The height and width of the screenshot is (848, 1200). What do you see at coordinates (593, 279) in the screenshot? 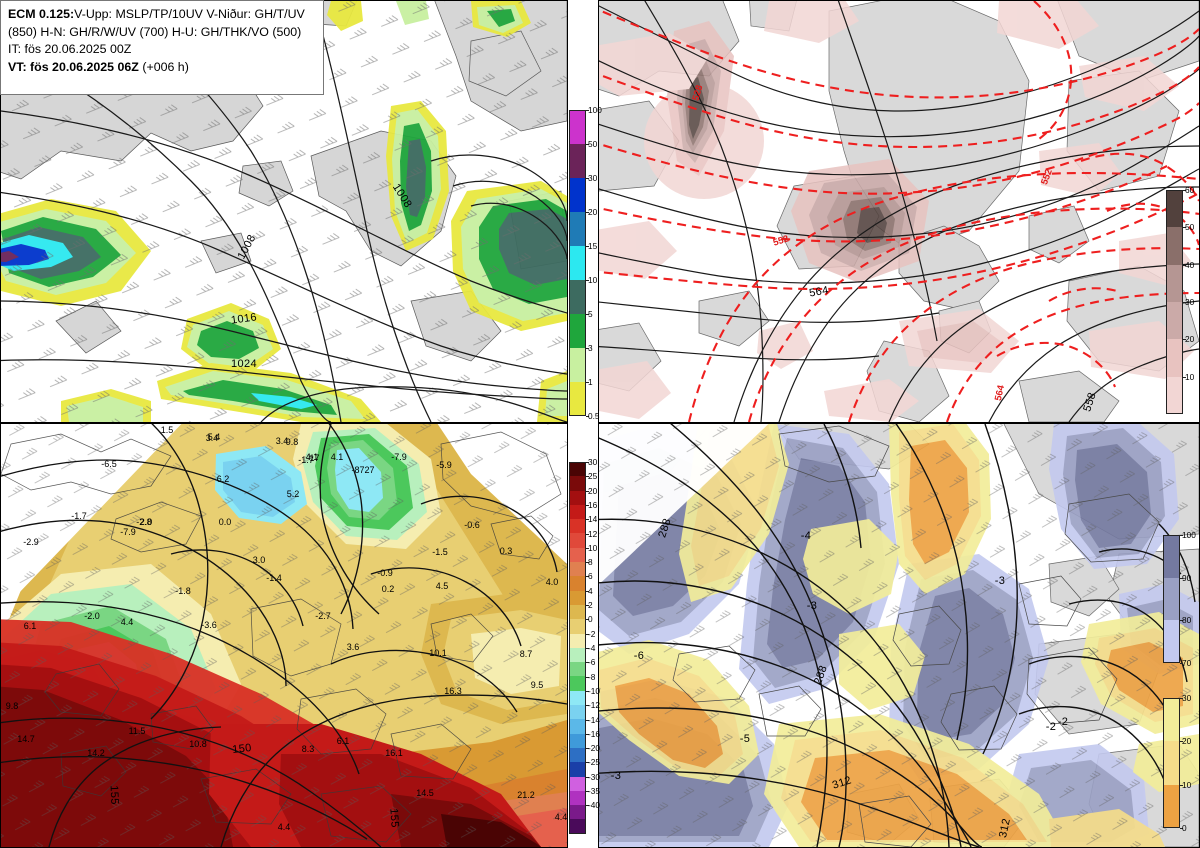
I see `colorbar-tick-label: 10` at bounding box center [593, 279].